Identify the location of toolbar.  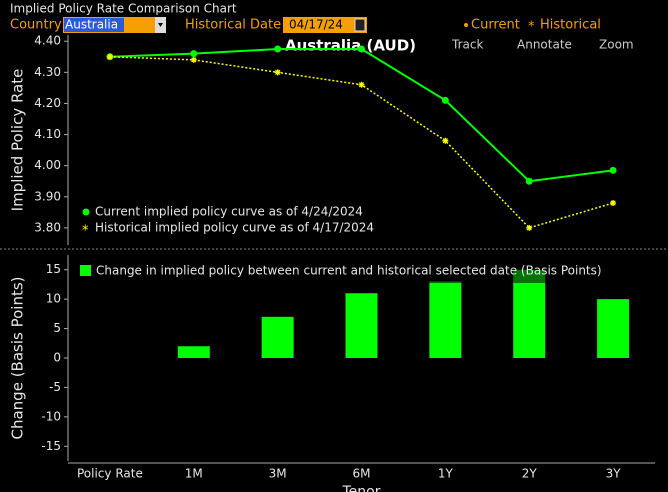
(532, 44).